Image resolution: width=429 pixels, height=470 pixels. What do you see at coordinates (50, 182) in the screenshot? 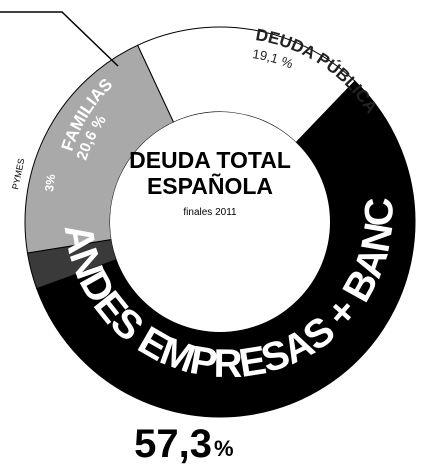
I see `slice-value-pymes: 3%` at bounding box center [50, 182].